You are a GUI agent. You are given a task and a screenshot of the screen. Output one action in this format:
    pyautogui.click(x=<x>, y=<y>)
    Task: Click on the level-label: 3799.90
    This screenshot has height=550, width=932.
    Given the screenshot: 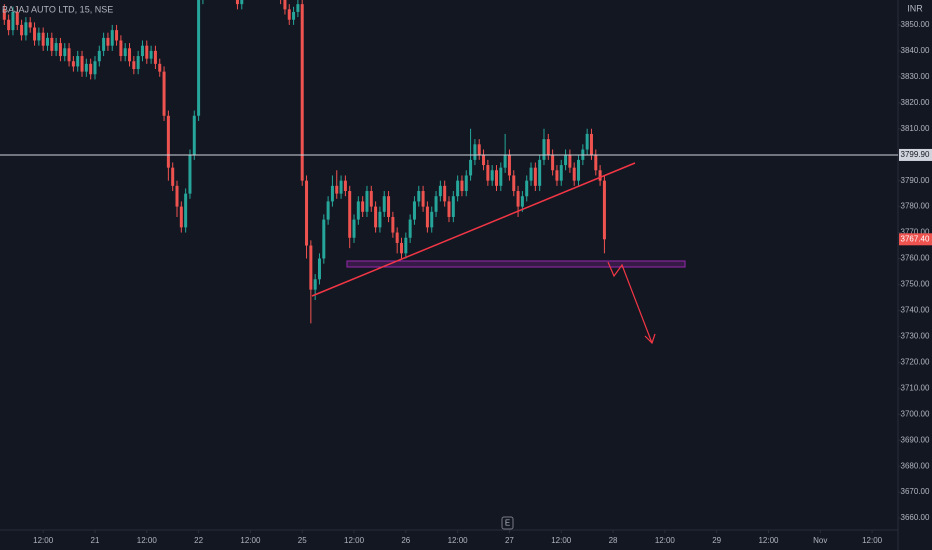 What is the action you would take?
    pyautogui.click(x=915, y=154)
    